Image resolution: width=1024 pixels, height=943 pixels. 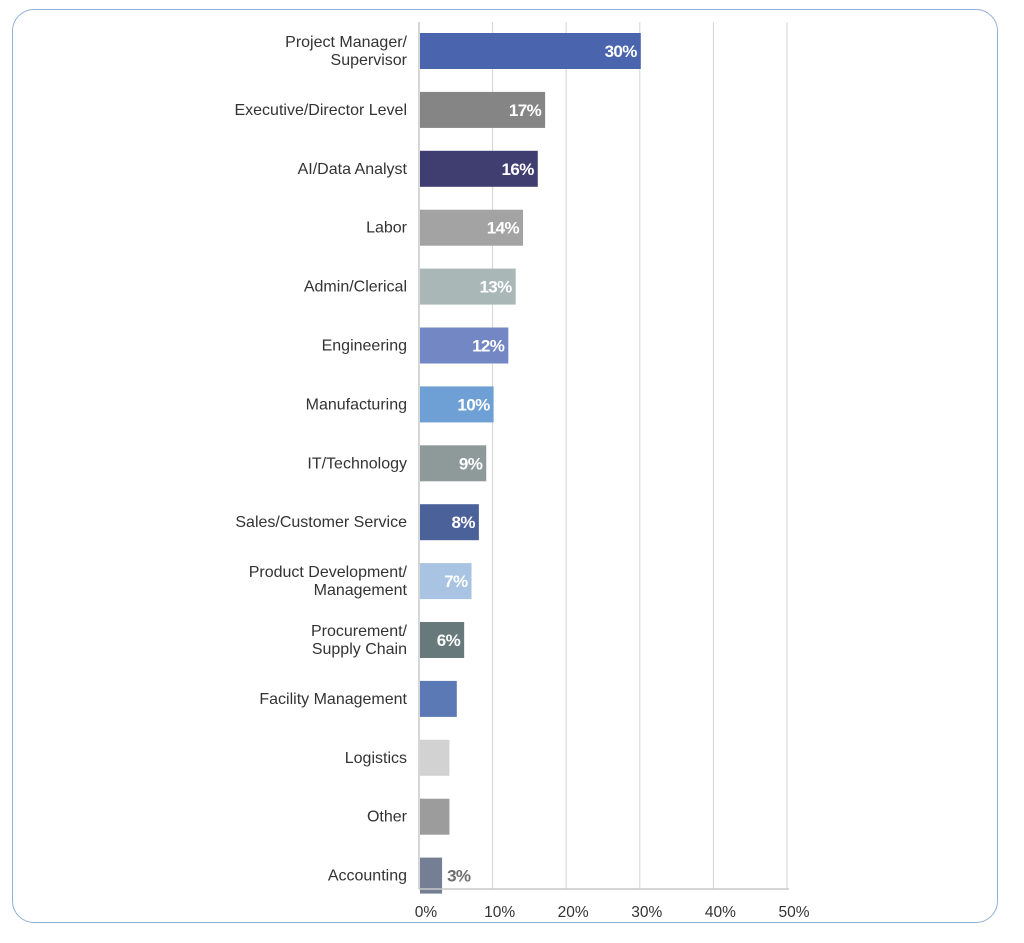 I want to click on bar-value-label: 13%, so click(x=495, y=287).